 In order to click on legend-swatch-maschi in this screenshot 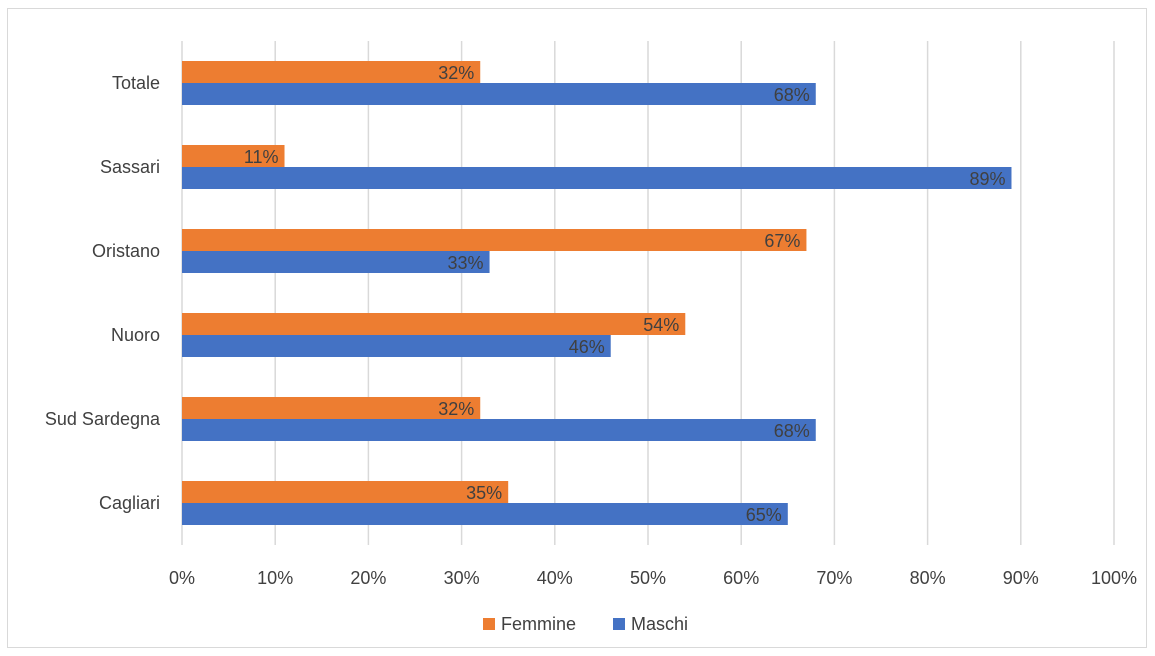, I will do `click(619, 624)`.